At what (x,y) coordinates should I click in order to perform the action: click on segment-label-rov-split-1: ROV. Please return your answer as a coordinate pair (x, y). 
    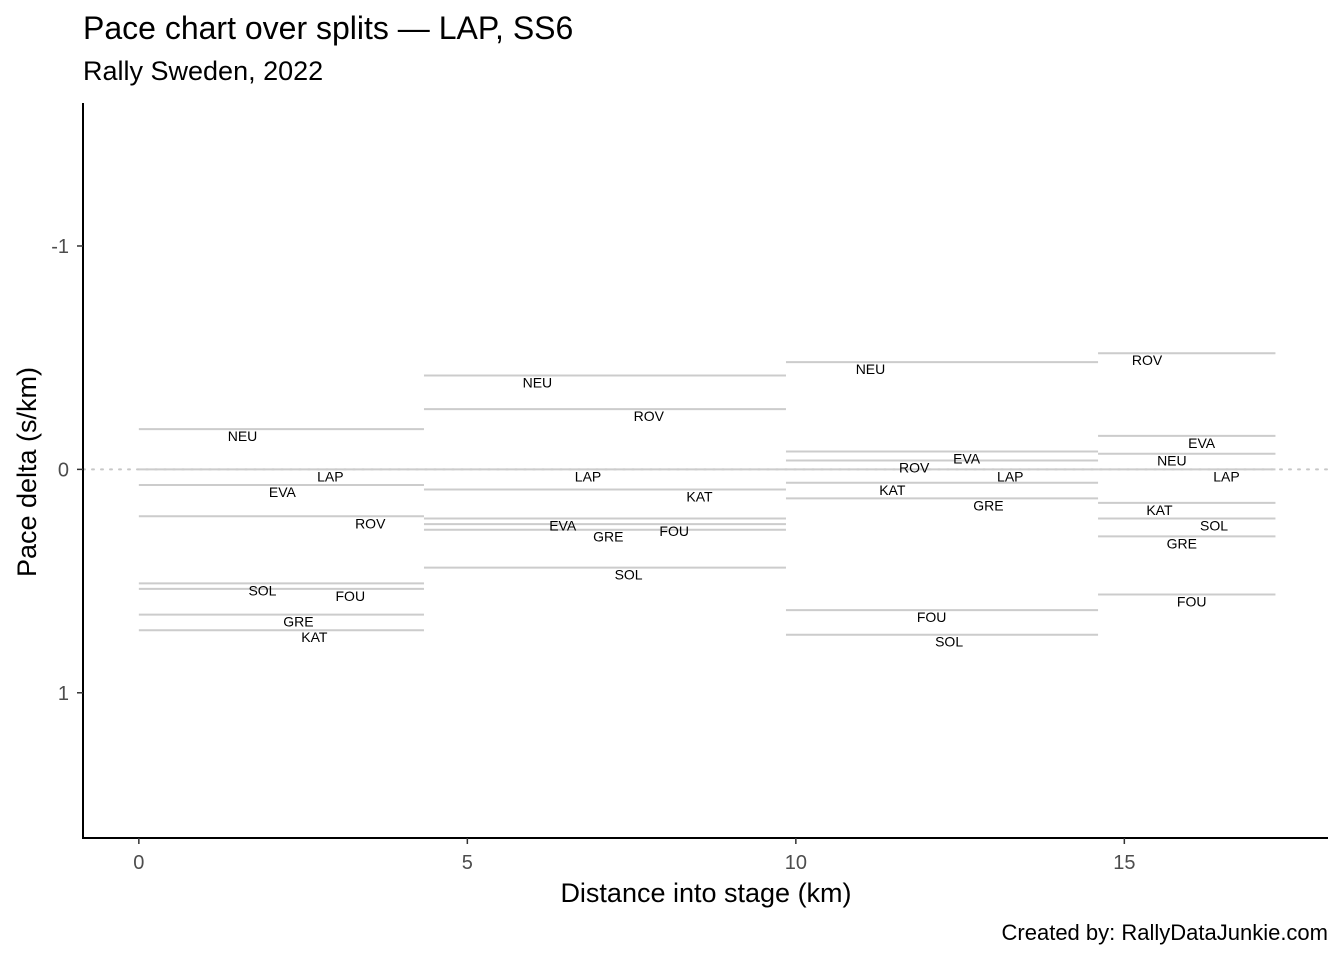
    Looking at the image, I should click on (370, 523).